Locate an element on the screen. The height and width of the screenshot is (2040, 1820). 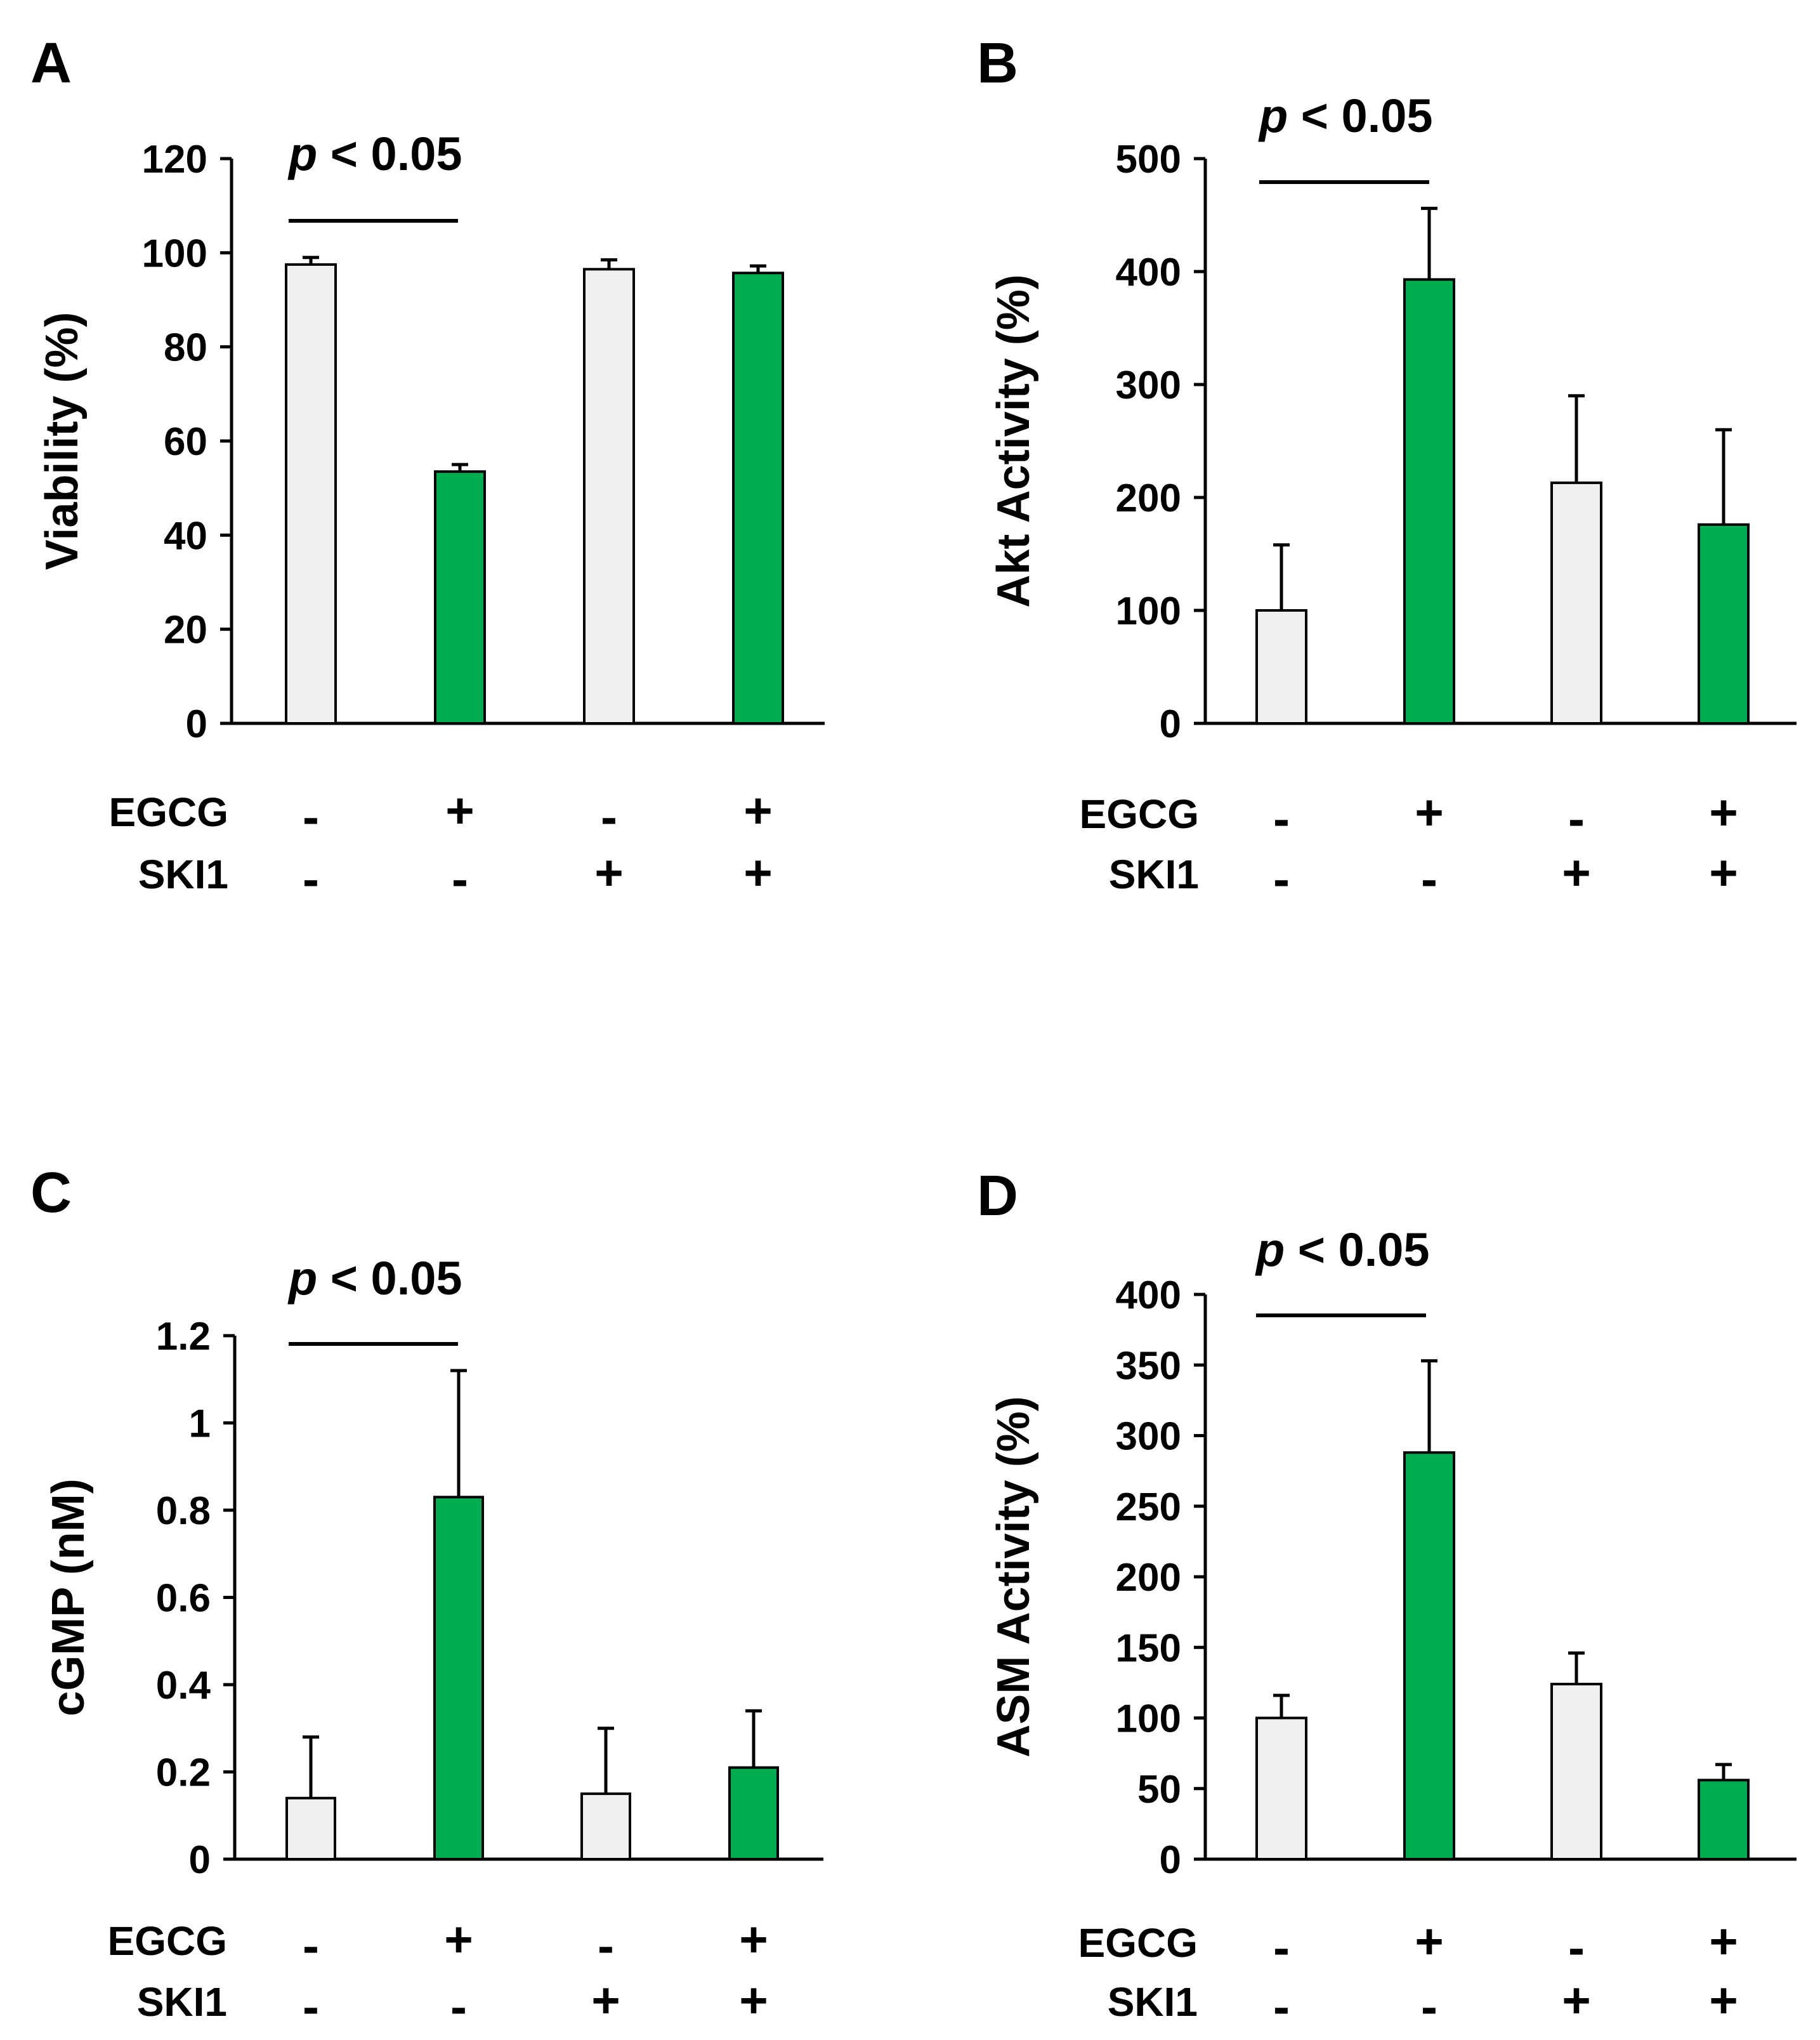
y-tick-label: 80 is located at coordinates (186, 348).